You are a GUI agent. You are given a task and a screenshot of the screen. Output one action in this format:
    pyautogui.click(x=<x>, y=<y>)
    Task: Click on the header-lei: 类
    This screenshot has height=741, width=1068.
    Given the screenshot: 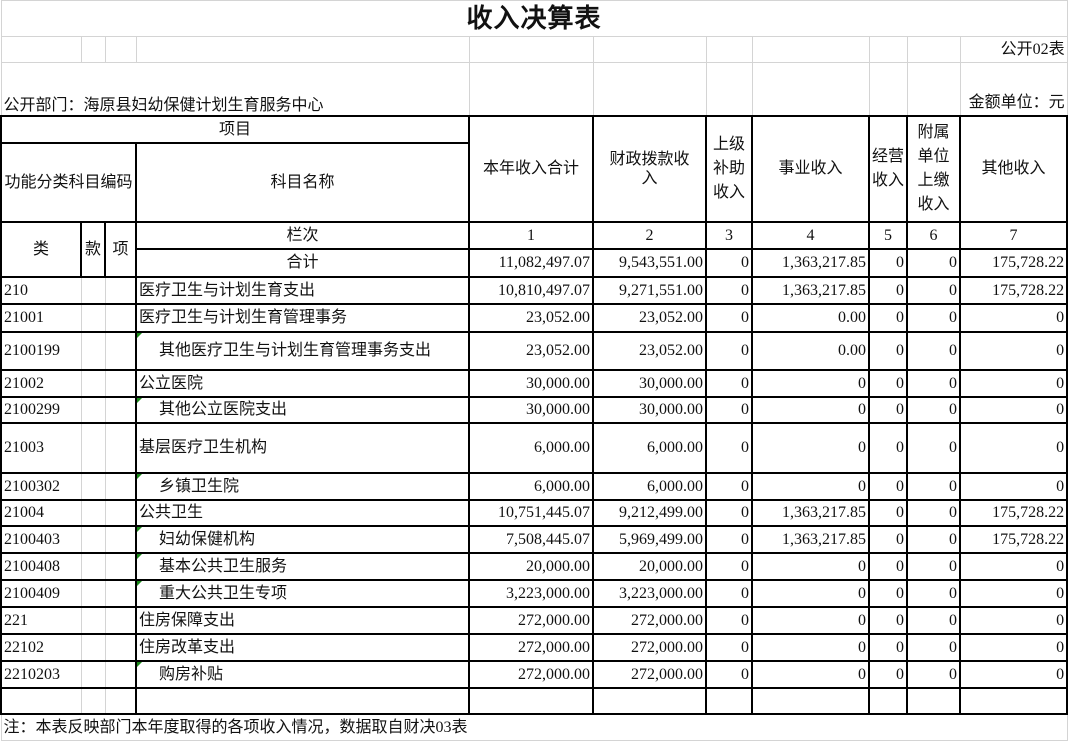 What is the action you would take?
    pyautogui.click(x=41, y=249)
    